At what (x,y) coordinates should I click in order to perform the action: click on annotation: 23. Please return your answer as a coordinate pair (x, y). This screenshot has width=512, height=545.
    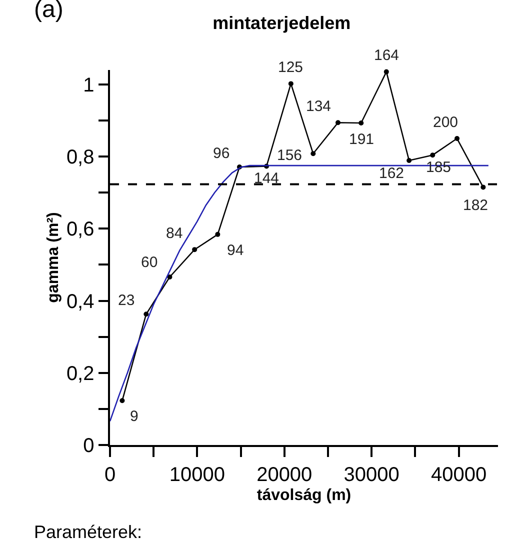
    Looking at the image, I should click on (126, 300).